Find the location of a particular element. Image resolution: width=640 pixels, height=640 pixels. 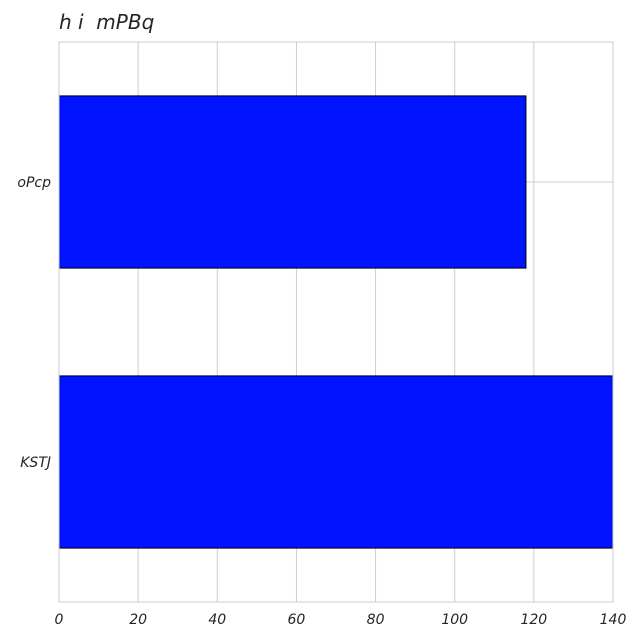

x-tick-label-6: 120 is located at coordinates (533, 620).